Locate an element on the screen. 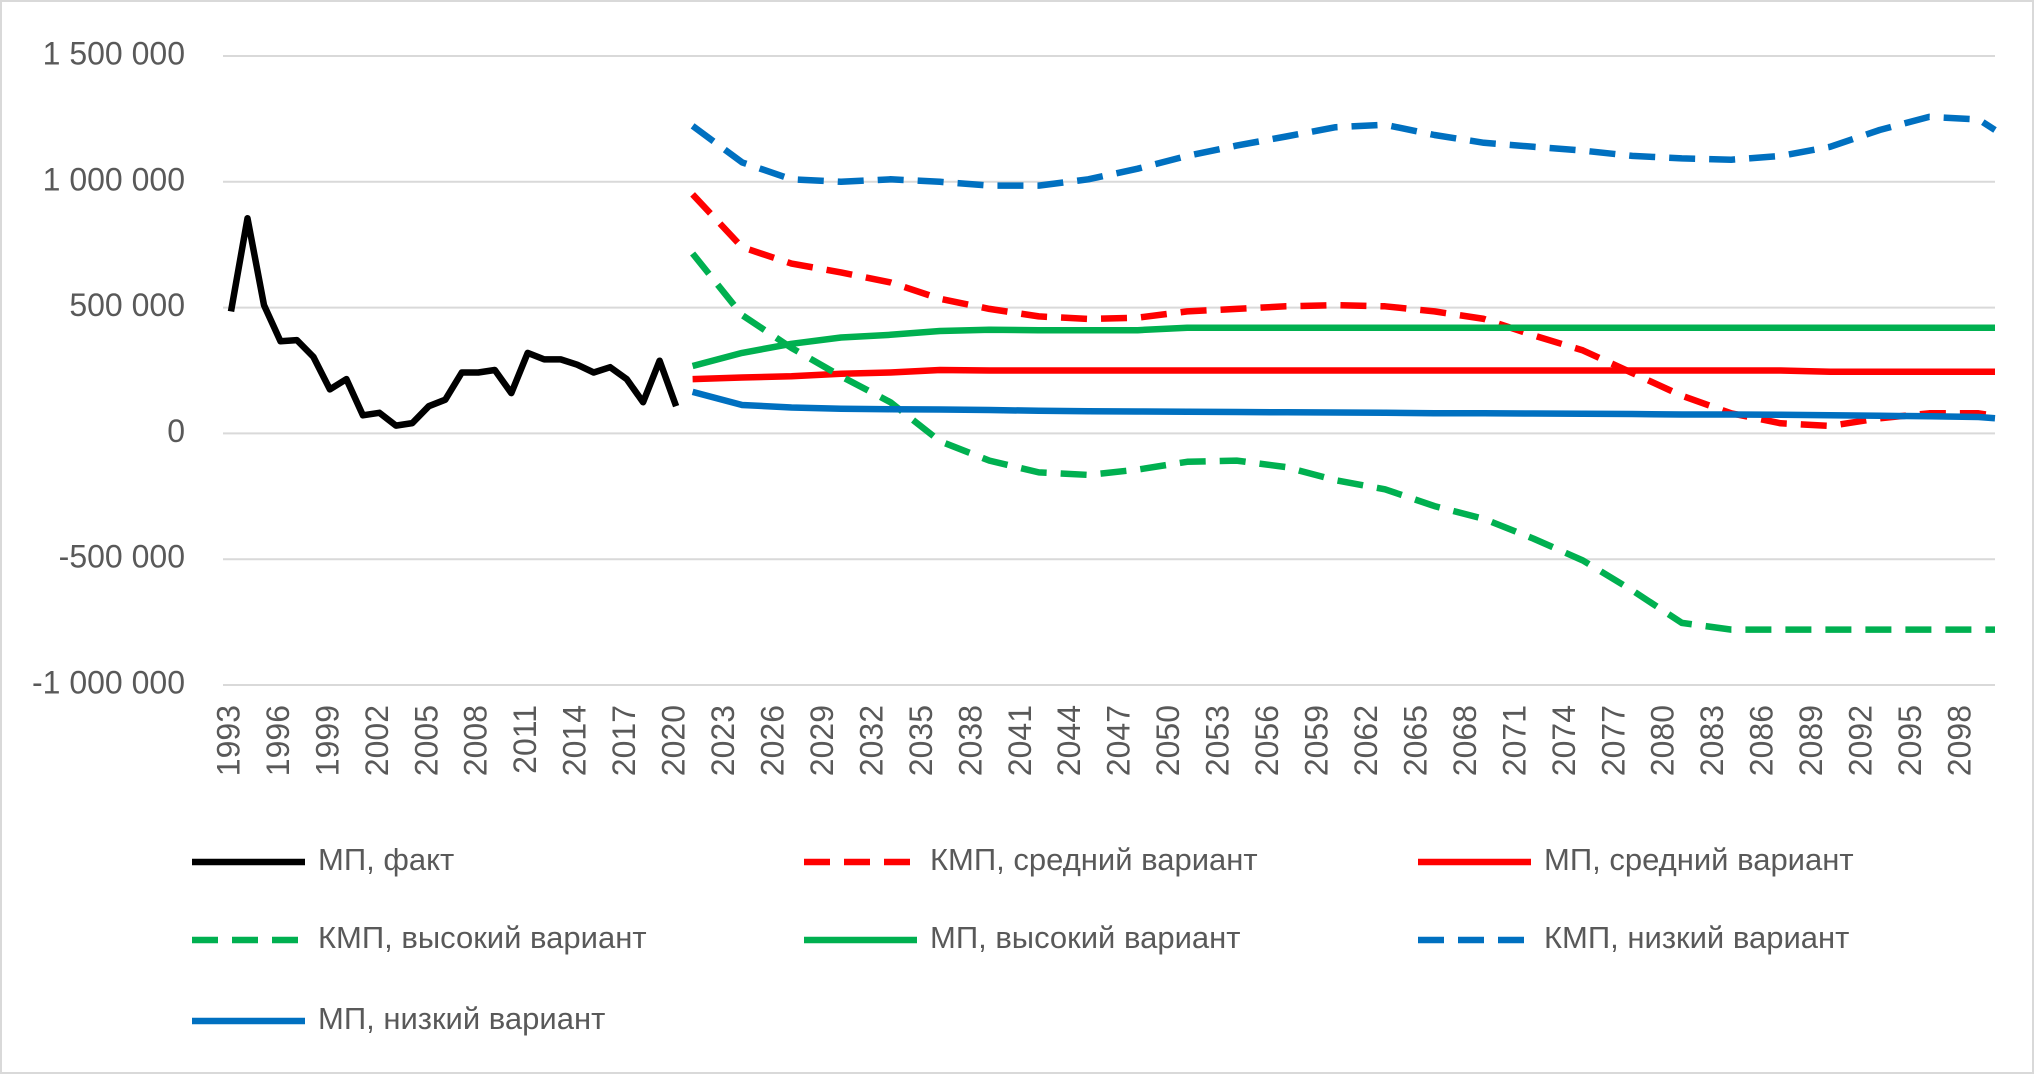 This screenshot has width=2034, height=1074. legend-label: МП, высокий вариант is located at coordinates (1085, 937).